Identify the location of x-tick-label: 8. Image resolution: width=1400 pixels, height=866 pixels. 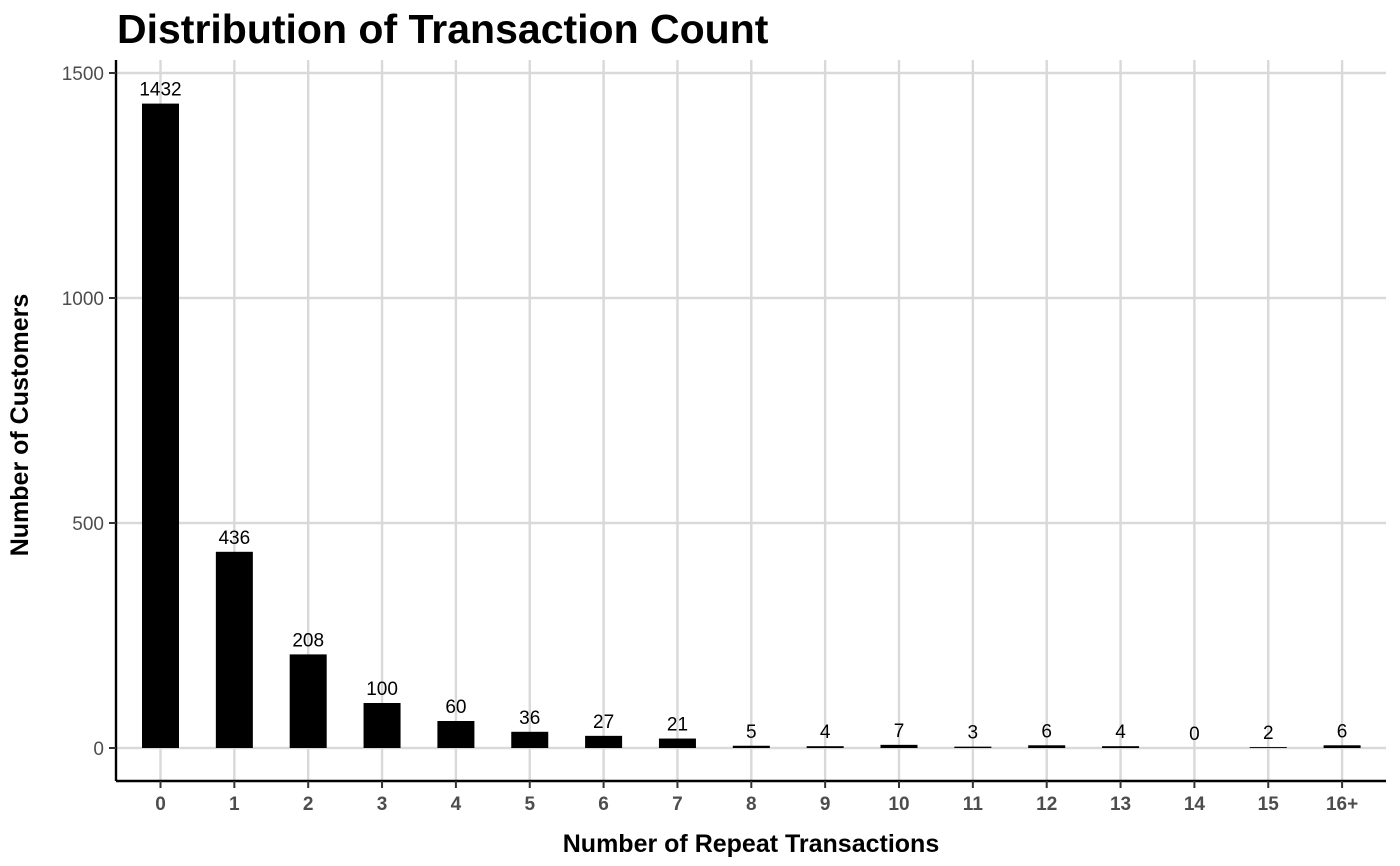
(751, 804).